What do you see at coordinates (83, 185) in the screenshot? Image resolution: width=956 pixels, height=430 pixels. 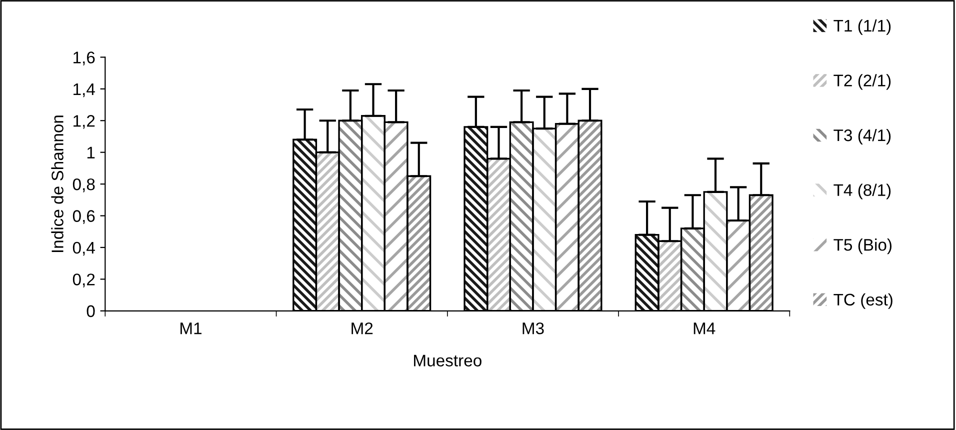 I see `y-tick-label: 0,8` at bounding box center [83, 185].